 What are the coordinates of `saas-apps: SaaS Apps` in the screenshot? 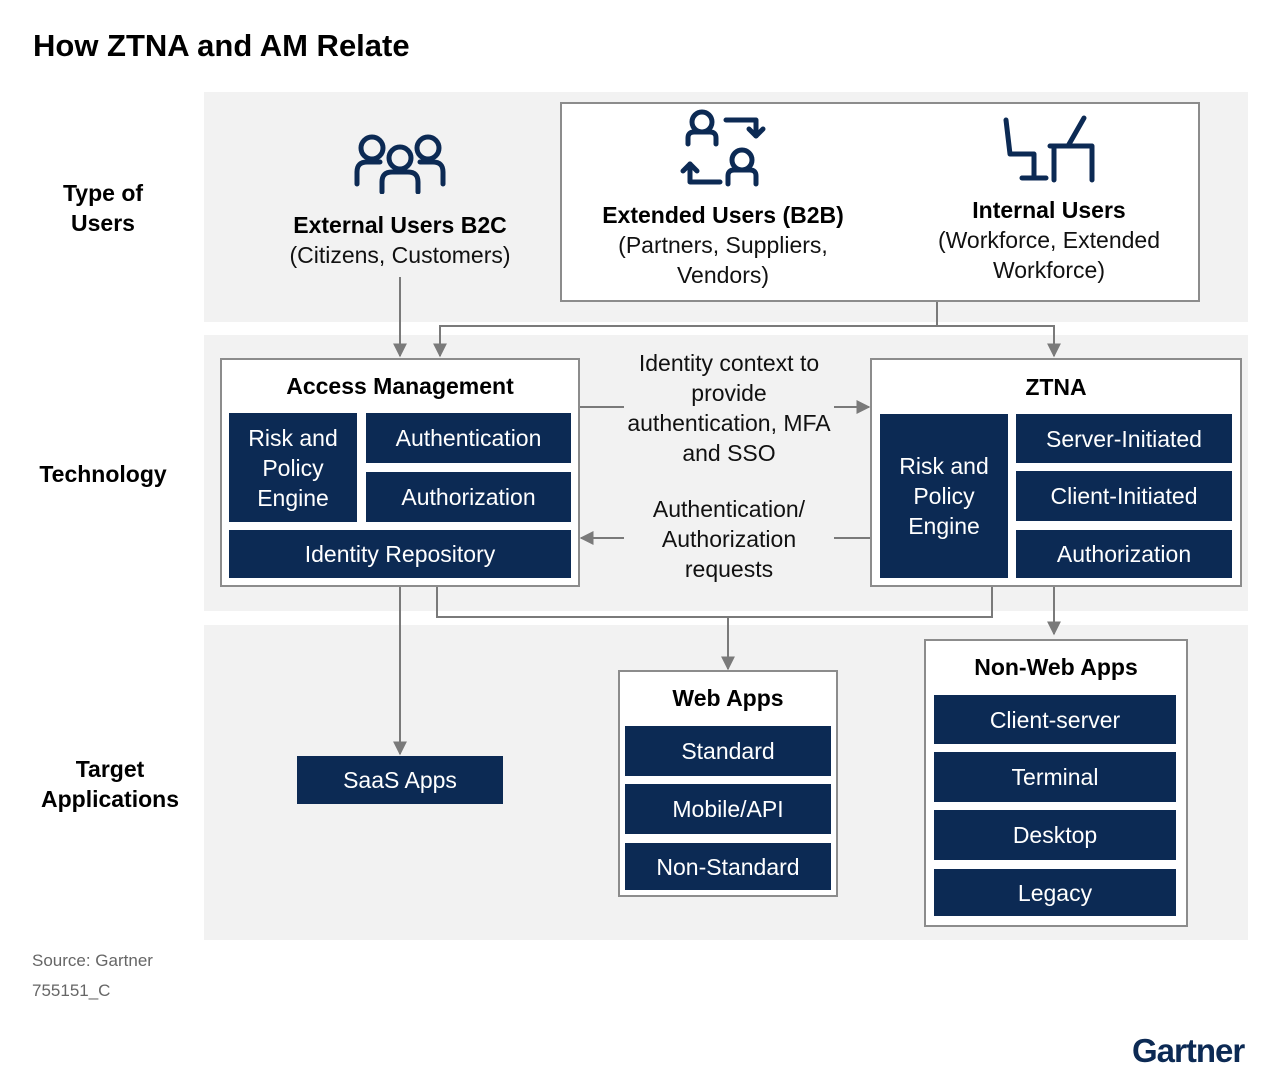 It's located at (400, 780).